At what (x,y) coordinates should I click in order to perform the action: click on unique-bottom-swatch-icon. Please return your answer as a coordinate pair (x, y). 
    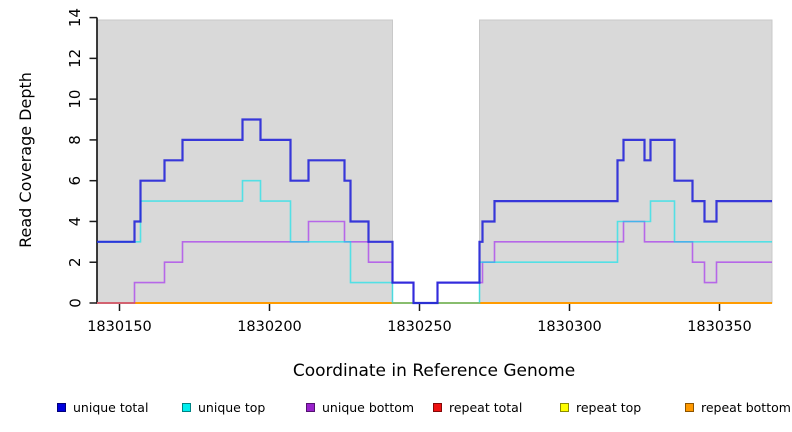
    Looking at the image, I should click on (310, 407).